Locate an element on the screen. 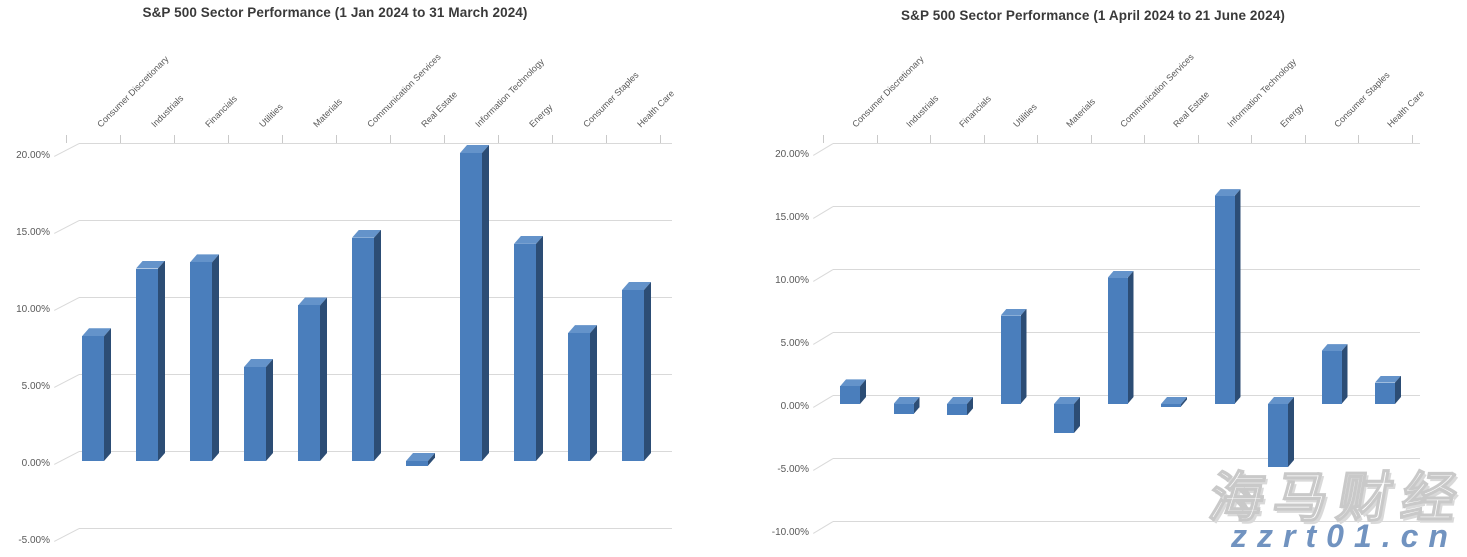 The image size is (1467, 557). bar-industrials is located at coordinates (150, 360).